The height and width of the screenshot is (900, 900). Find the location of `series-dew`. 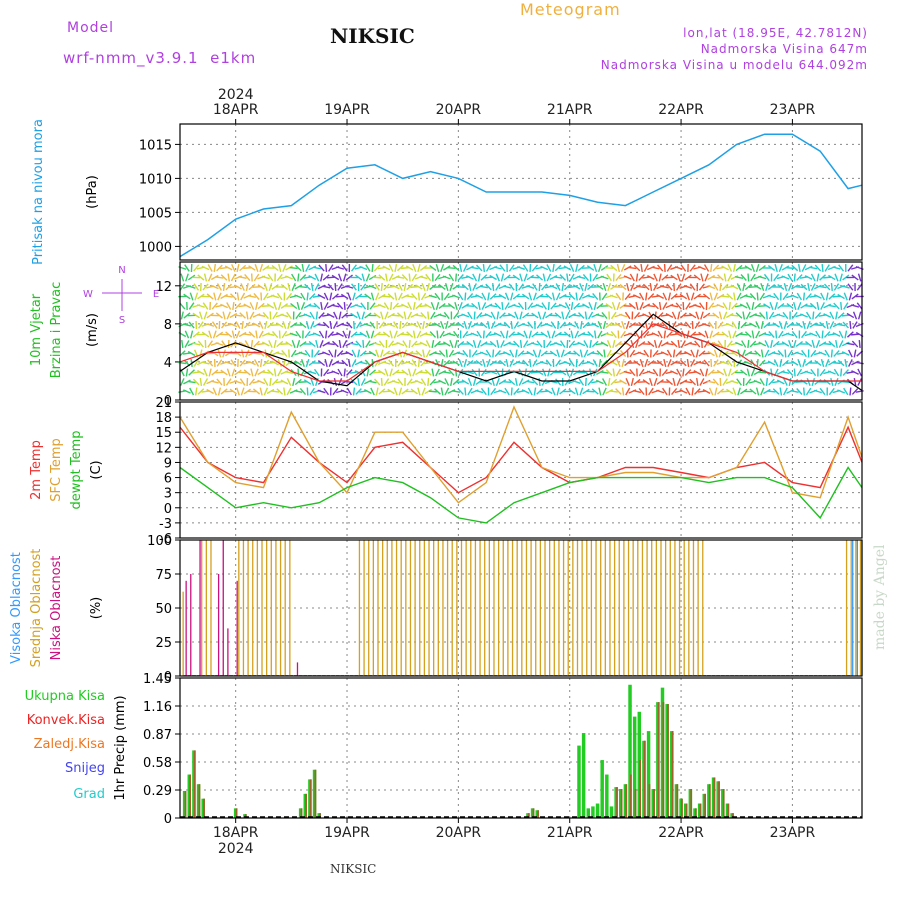

series-dew is located at coordinates (521, 495).